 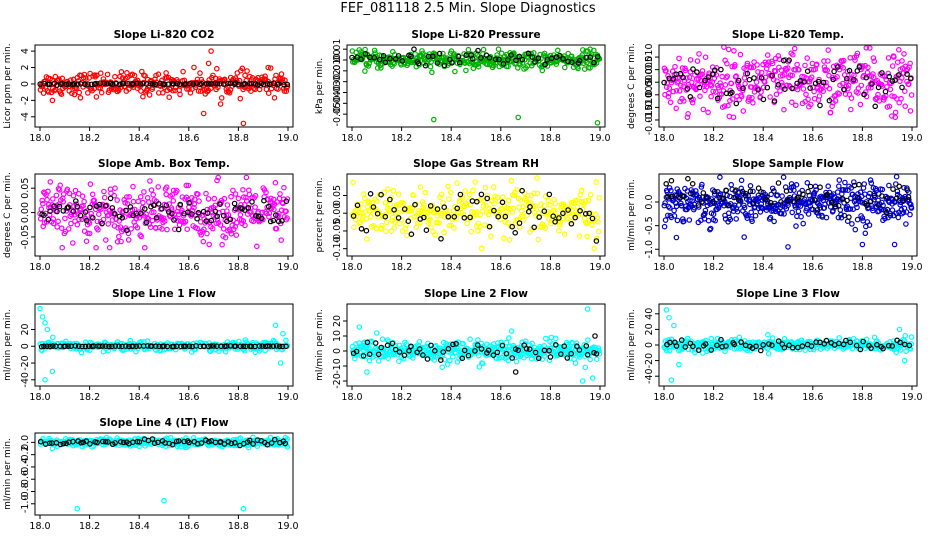 I want to click on plot-frame, so click(x=476, y=86).